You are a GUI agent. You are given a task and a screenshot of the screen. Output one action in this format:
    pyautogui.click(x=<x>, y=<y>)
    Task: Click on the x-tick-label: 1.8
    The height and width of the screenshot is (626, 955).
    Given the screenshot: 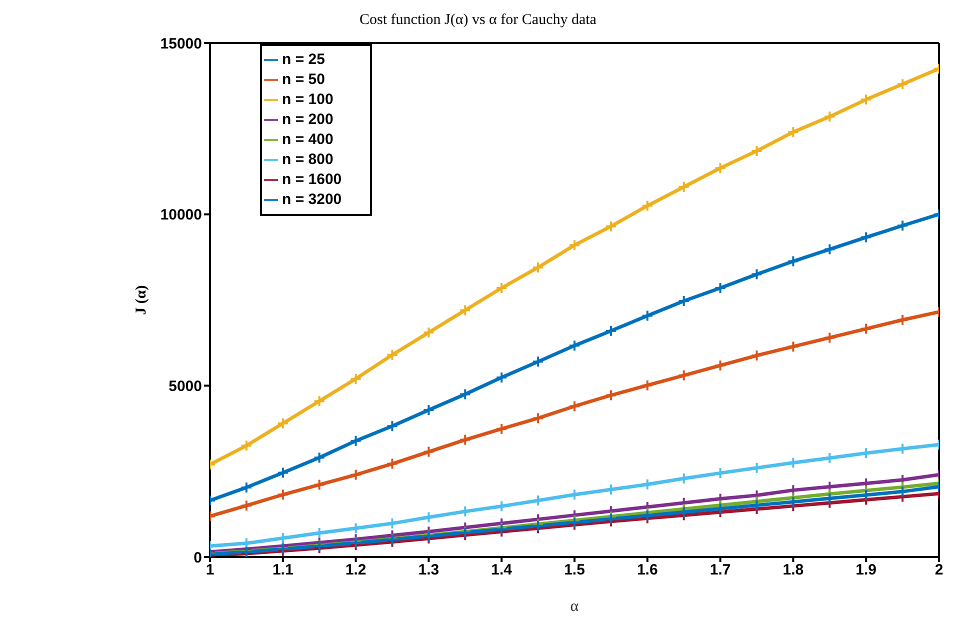 What is the action you would take?
    pyautogui.click(x=793, y=570)
    